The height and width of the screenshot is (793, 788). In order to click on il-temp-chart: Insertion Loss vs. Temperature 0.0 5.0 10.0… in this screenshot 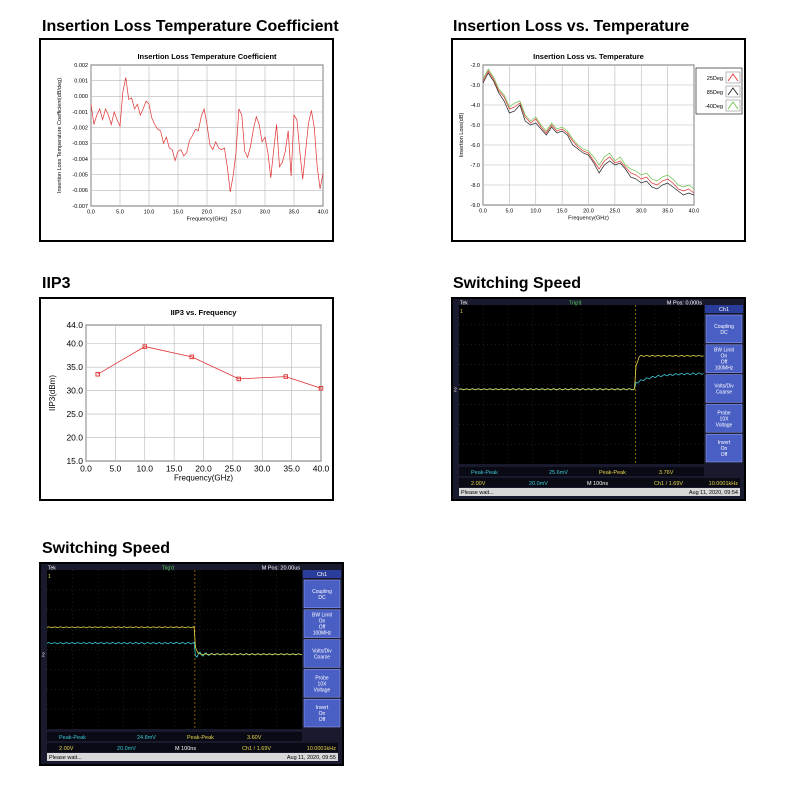, I will do `click(601, 137)`.